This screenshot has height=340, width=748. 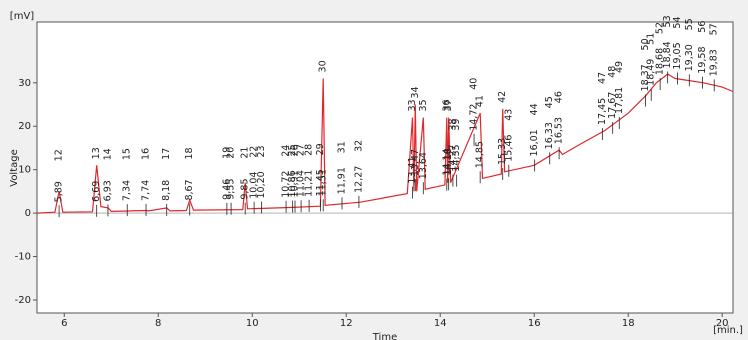 What do you see at coordinates (261, 151) in the screenshot?
I see `peak-number-label: 23` at bounding box center [261, 151].